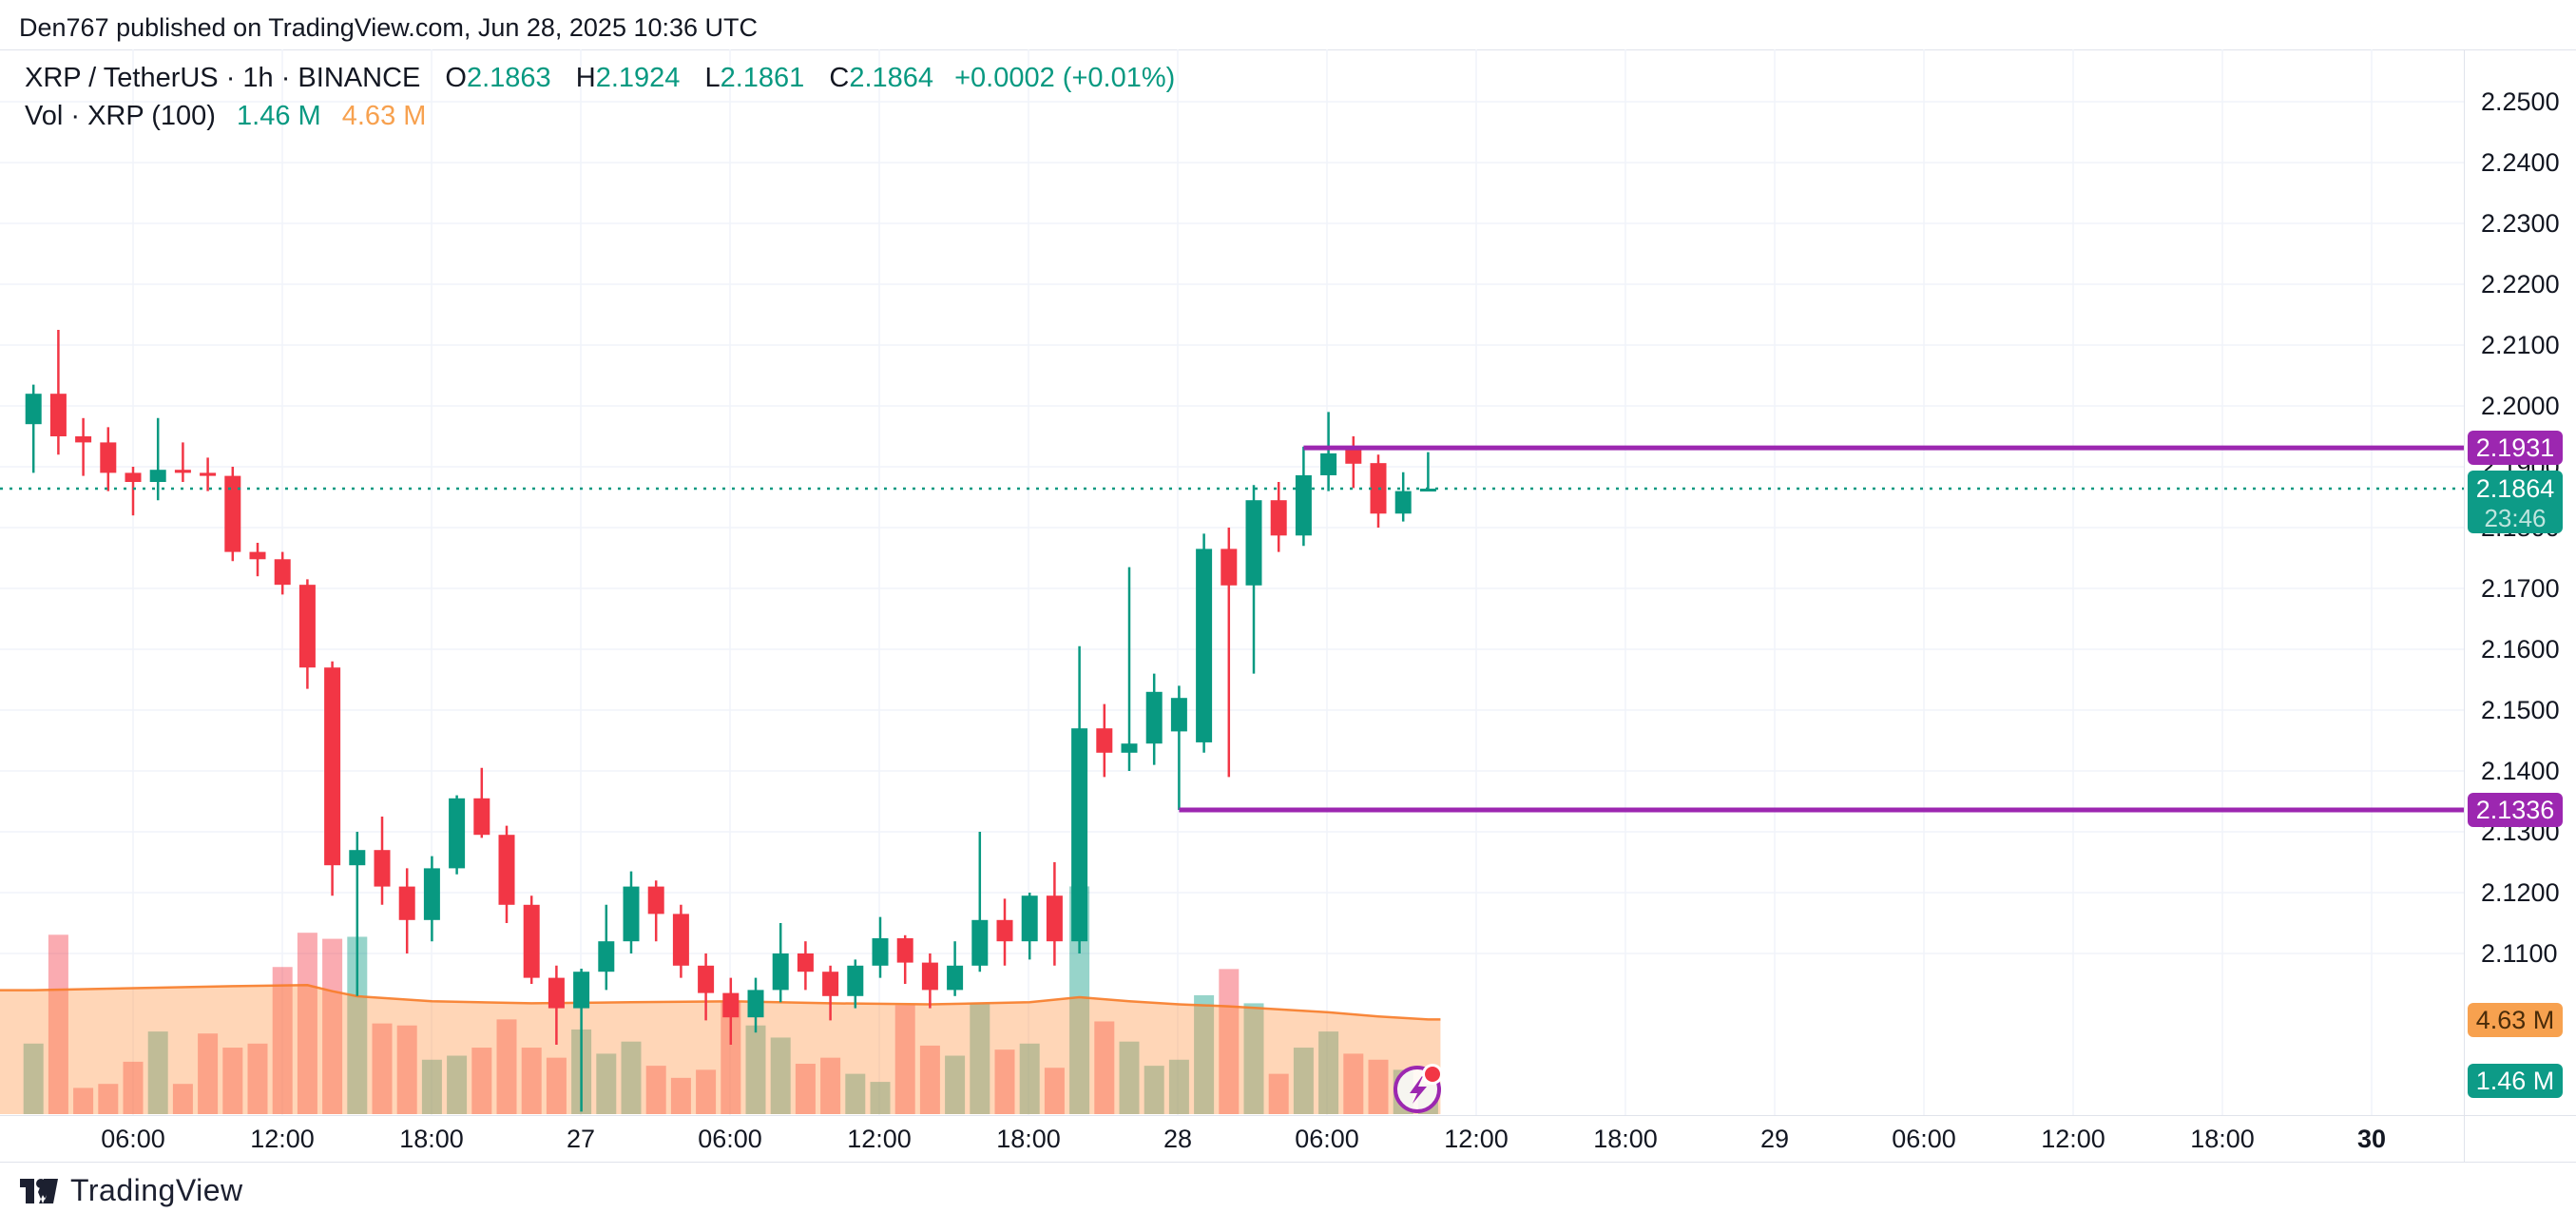 The width and height of the screenshot is (2576, 1232). I want to click on price-axis-label: 2.1500, so click(2520, 710).